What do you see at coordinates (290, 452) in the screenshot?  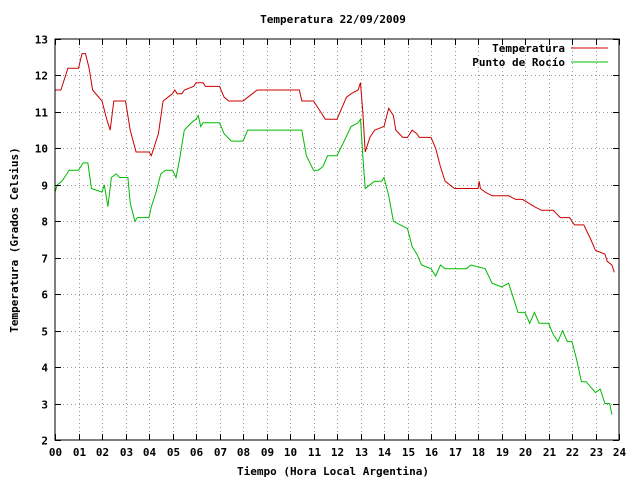 I see `x-tick-label: 10` at bounding box center [290, 452].